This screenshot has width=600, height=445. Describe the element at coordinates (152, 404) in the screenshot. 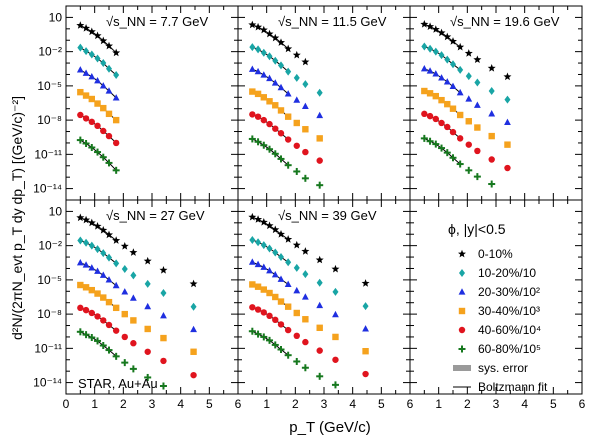

I see `x-tick-label: 3` at that location.